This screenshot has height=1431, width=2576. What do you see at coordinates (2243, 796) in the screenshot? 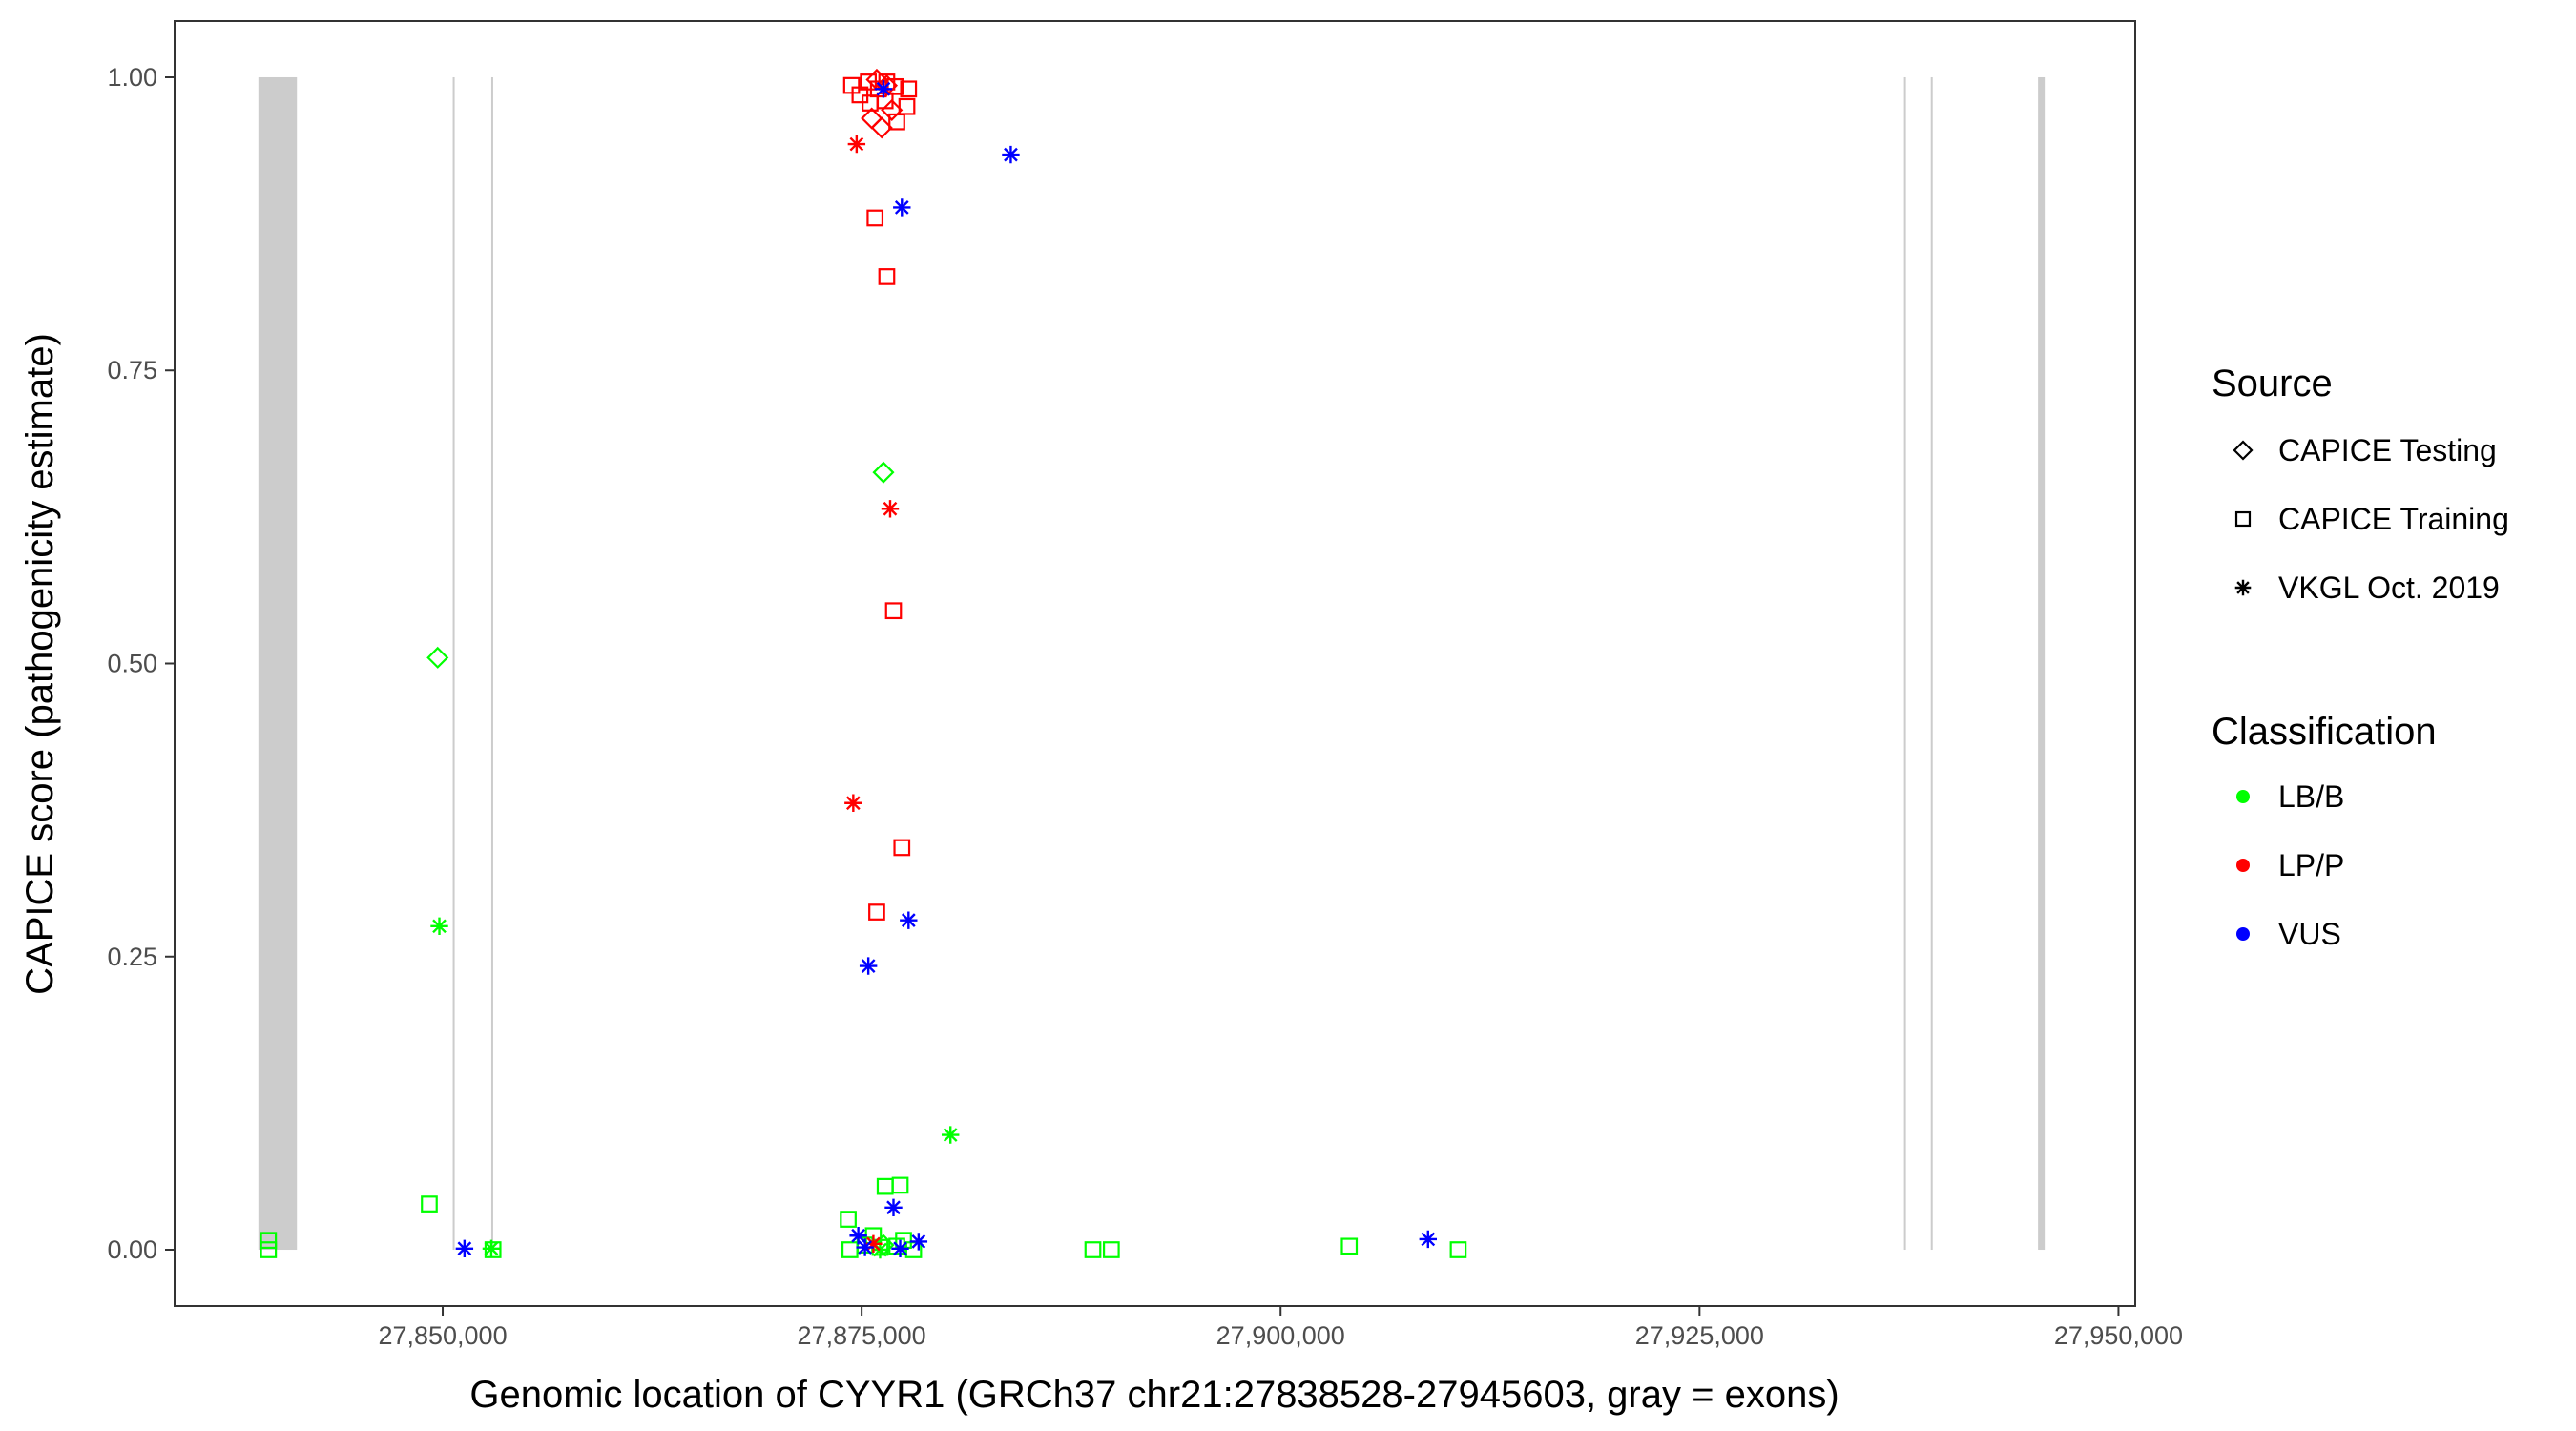
I see `legend-key-lbb` at bounding box center [2243, 796].